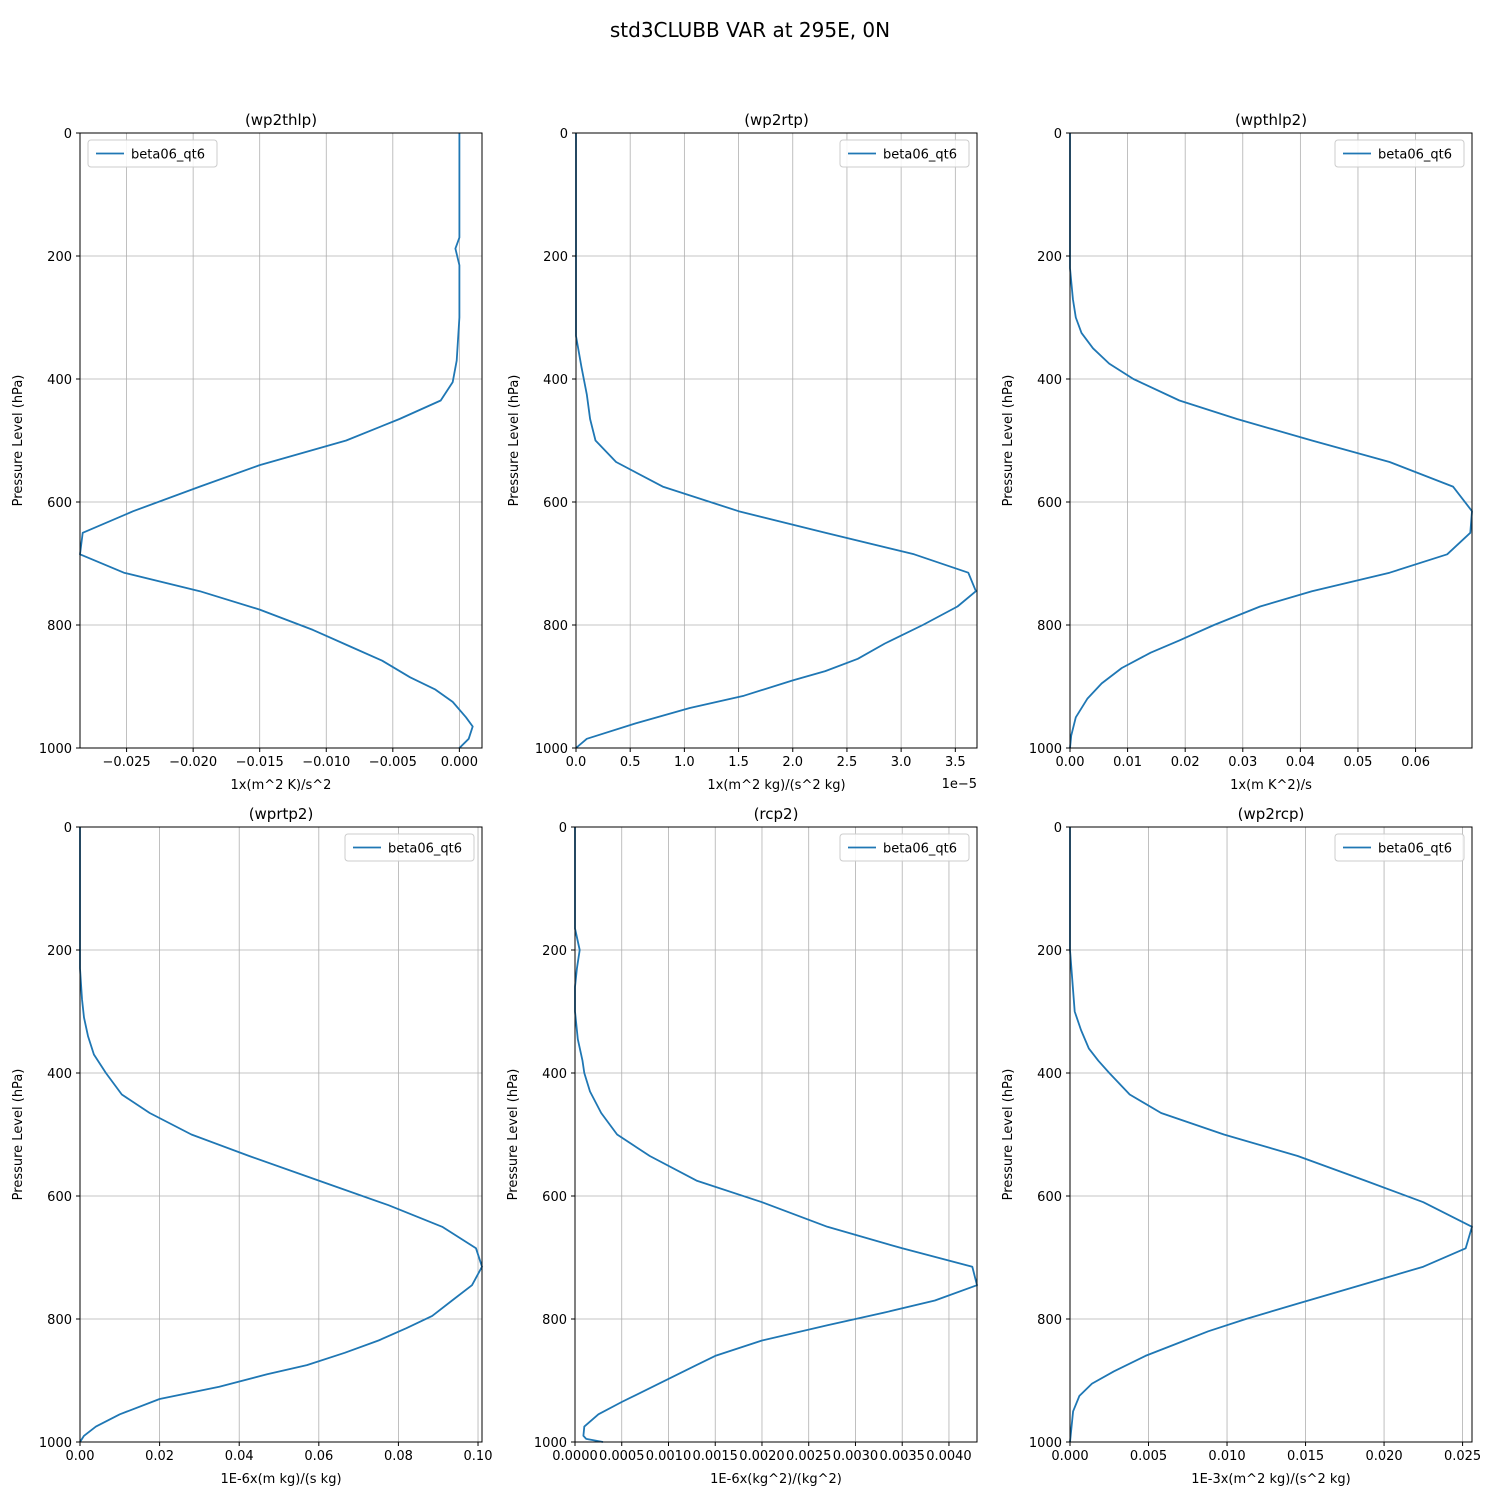 The width and height of the screenshot is (1500, 1500). I want to click on x-tick-label: −0.010, so click(326, 762).